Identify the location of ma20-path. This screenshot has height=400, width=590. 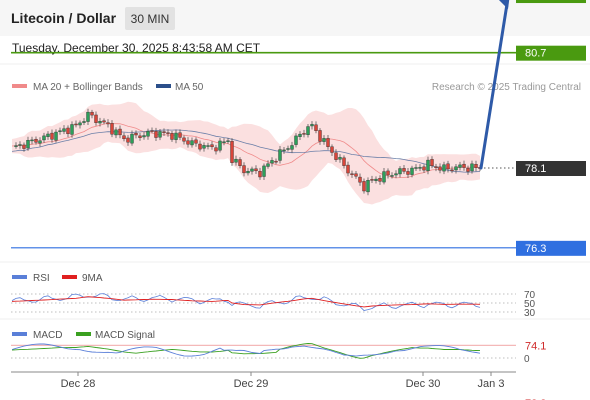
(246, 150).